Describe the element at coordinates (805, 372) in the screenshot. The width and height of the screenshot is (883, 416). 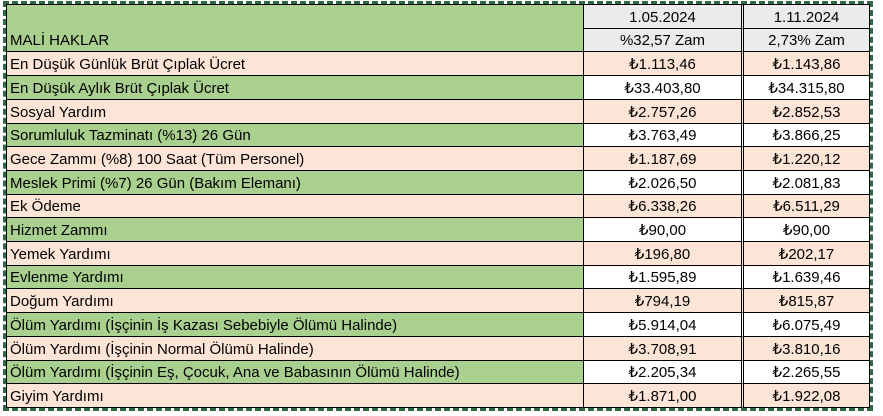
I see `row-value-cell: ₺2.265,55` at that location.